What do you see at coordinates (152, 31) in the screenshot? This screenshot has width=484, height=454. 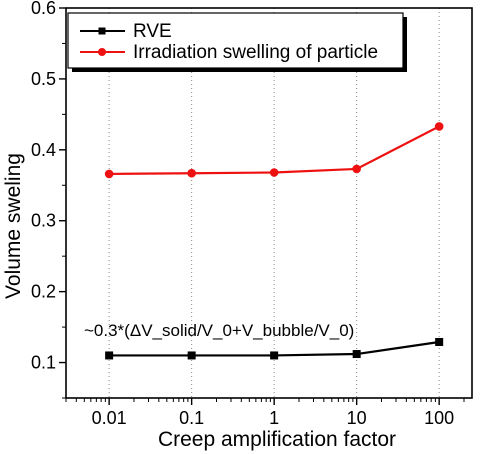 I see `legend-label-rve: RVE` at bounding box center [152, 31].